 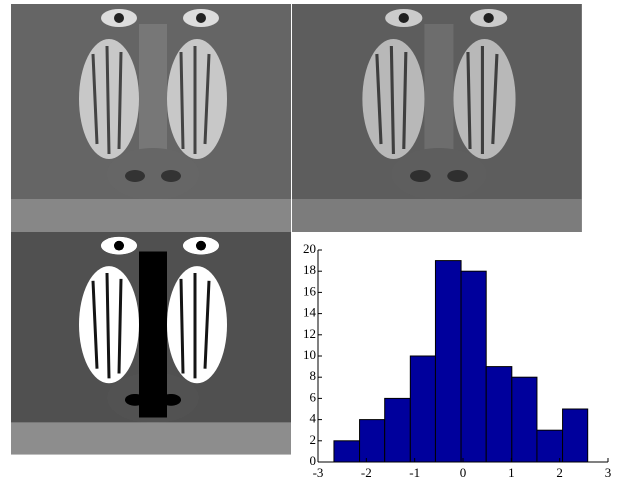 What do you see at coordinates (414, 472) in the screenshot?
I see `x-tick-label: -1` at bounding box center [414, 472].